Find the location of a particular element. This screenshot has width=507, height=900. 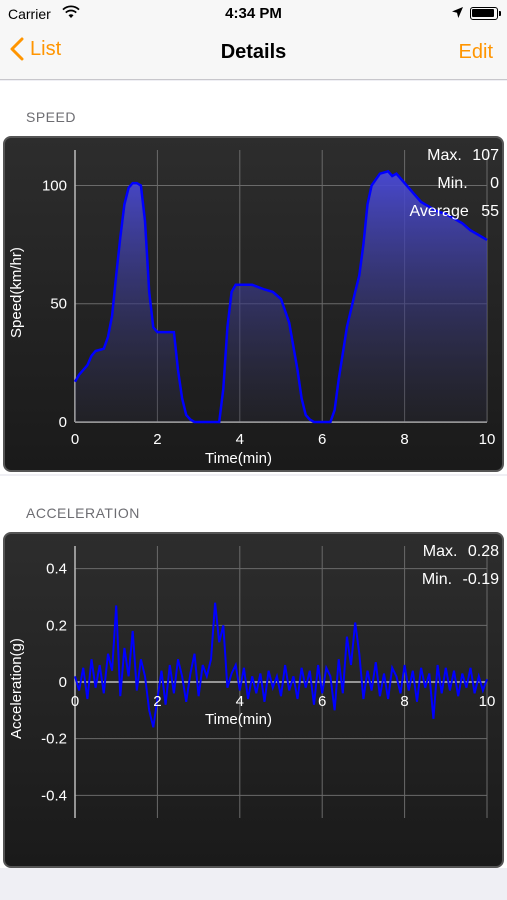

speed-x-tick-label: 10 is located at coordinates (487, 439).